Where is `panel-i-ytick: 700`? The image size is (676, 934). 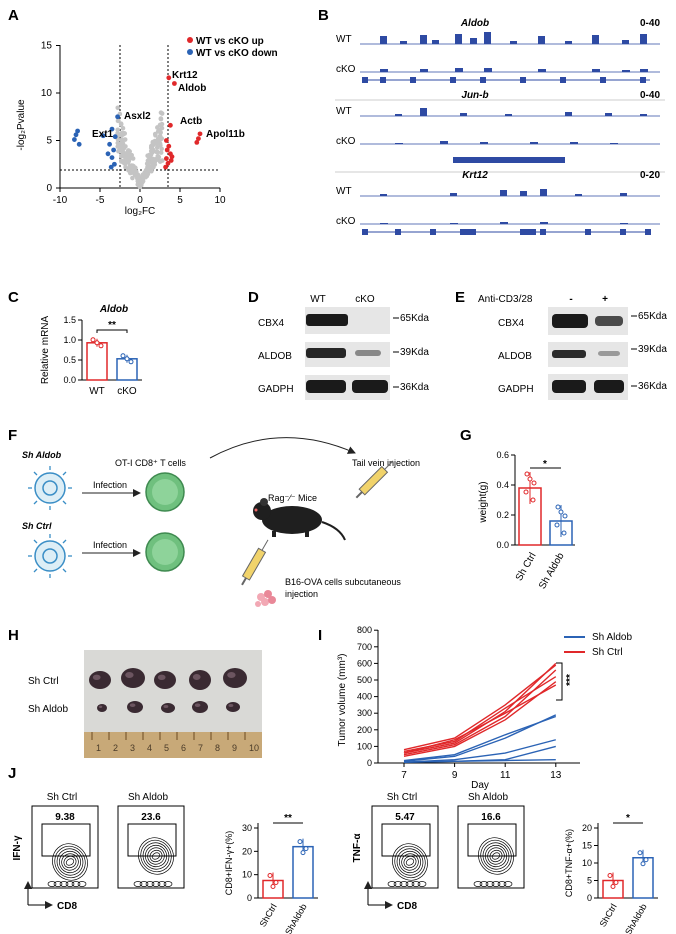
panel-i-ytick: 700 is located at coordinates (364, 647).